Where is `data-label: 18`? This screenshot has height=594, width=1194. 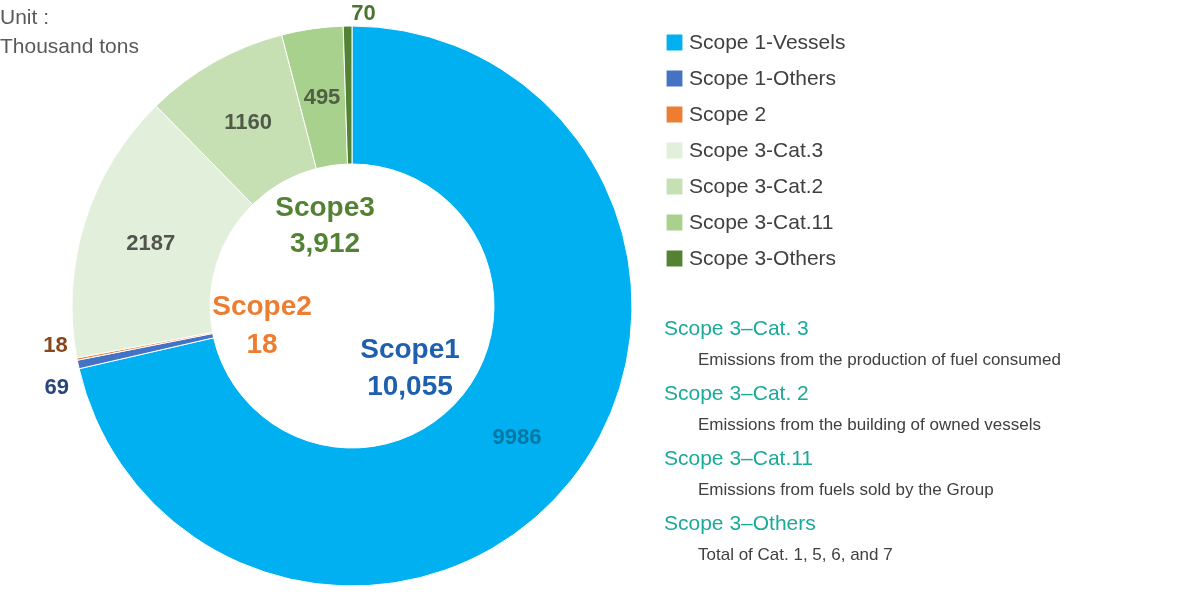
data-label: 18 is located at coordinates (55, 345).